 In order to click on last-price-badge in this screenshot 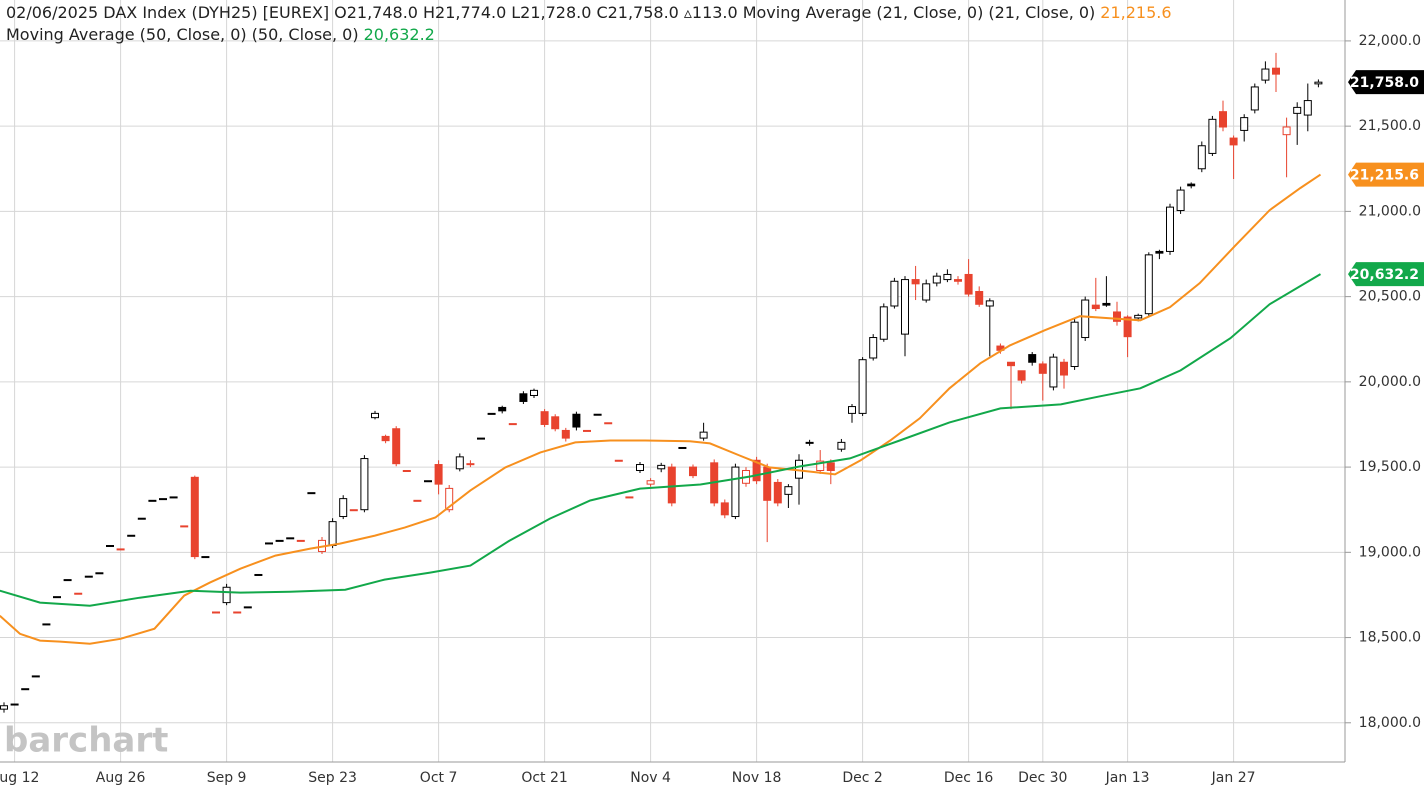, I will do `click(1386, 82)`.